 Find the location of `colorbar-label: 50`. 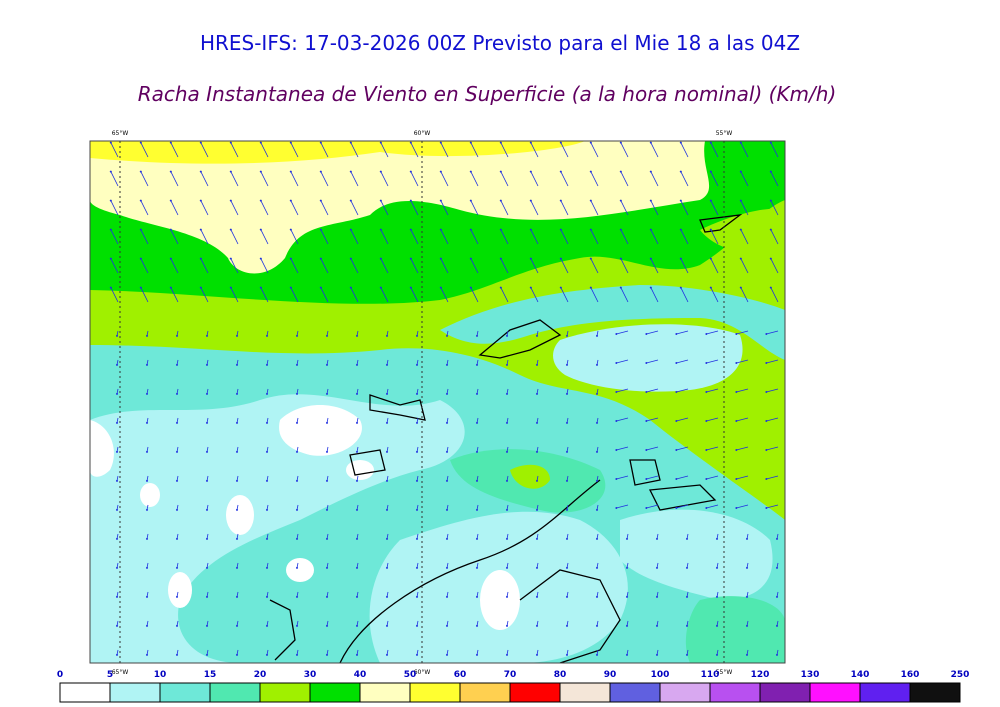

colorbar-label: 50 is located at coordinates (410, 675).